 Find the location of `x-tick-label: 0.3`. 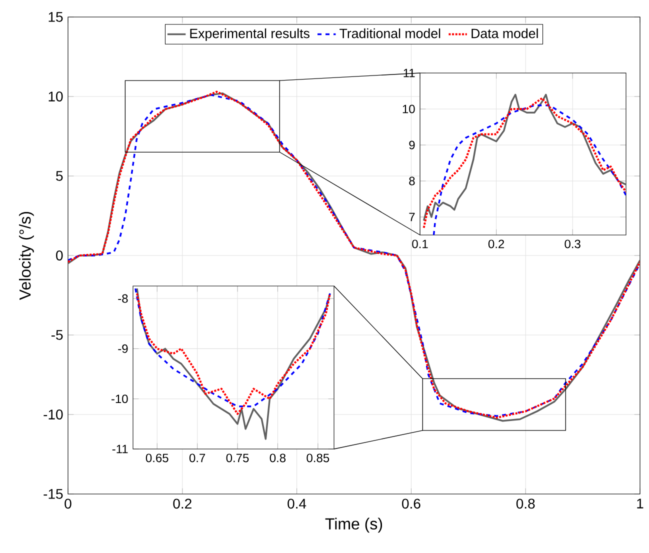

x-tick-label: 0.3 is located at coordinates (572, 244).